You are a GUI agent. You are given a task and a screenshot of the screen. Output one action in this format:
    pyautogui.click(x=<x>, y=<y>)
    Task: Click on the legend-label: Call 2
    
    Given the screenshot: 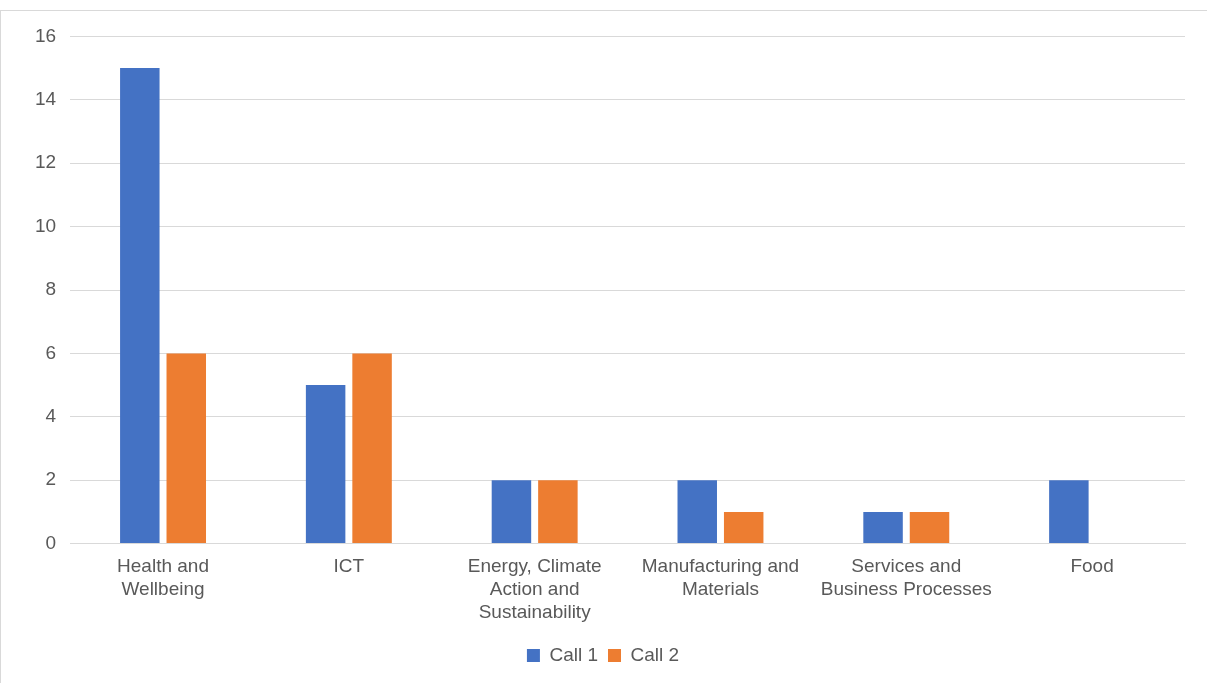 What is the action you would take?
    pyautogui.click(x=655, y=654)
    